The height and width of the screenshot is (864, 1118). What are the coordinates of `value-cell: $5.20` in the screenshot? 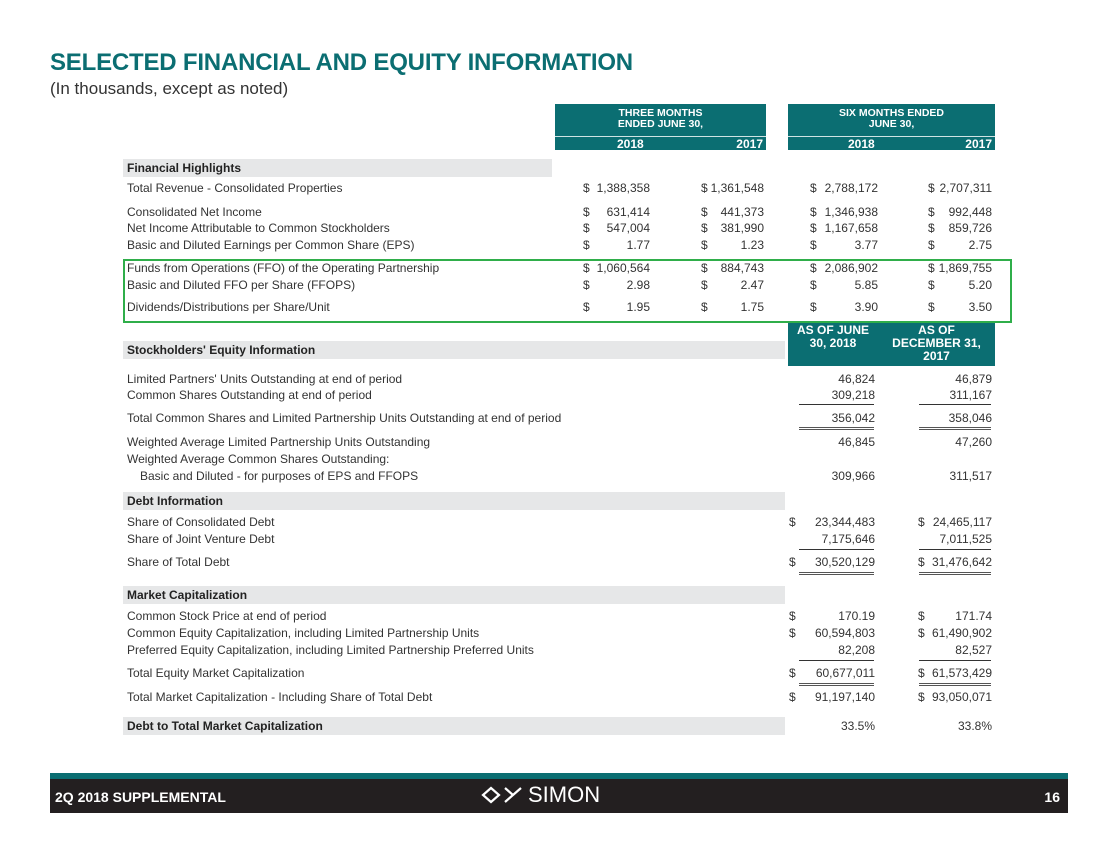 It's located at (960, 285).